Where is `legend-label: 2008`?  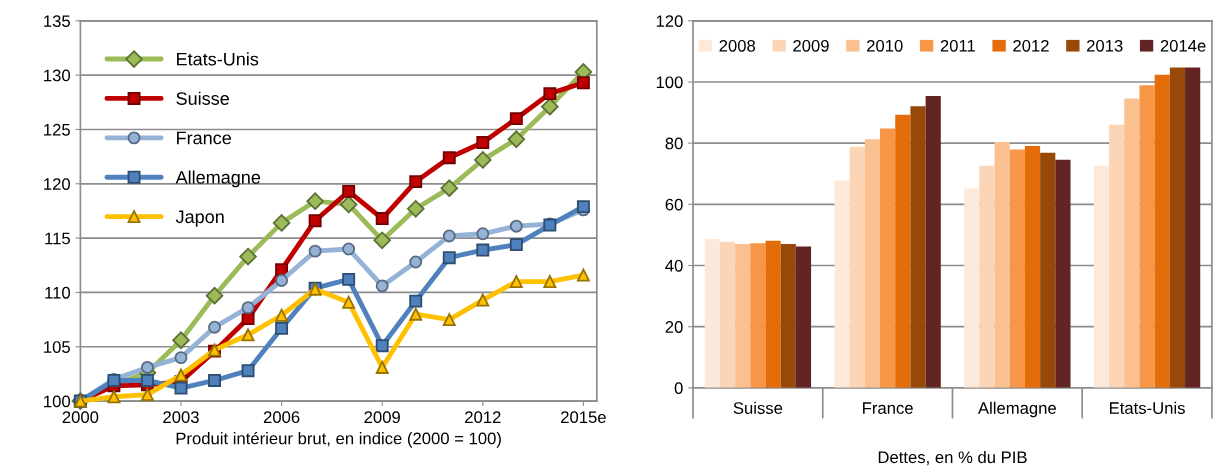
legend-label: 2008 is located at coordinates (737, 45).